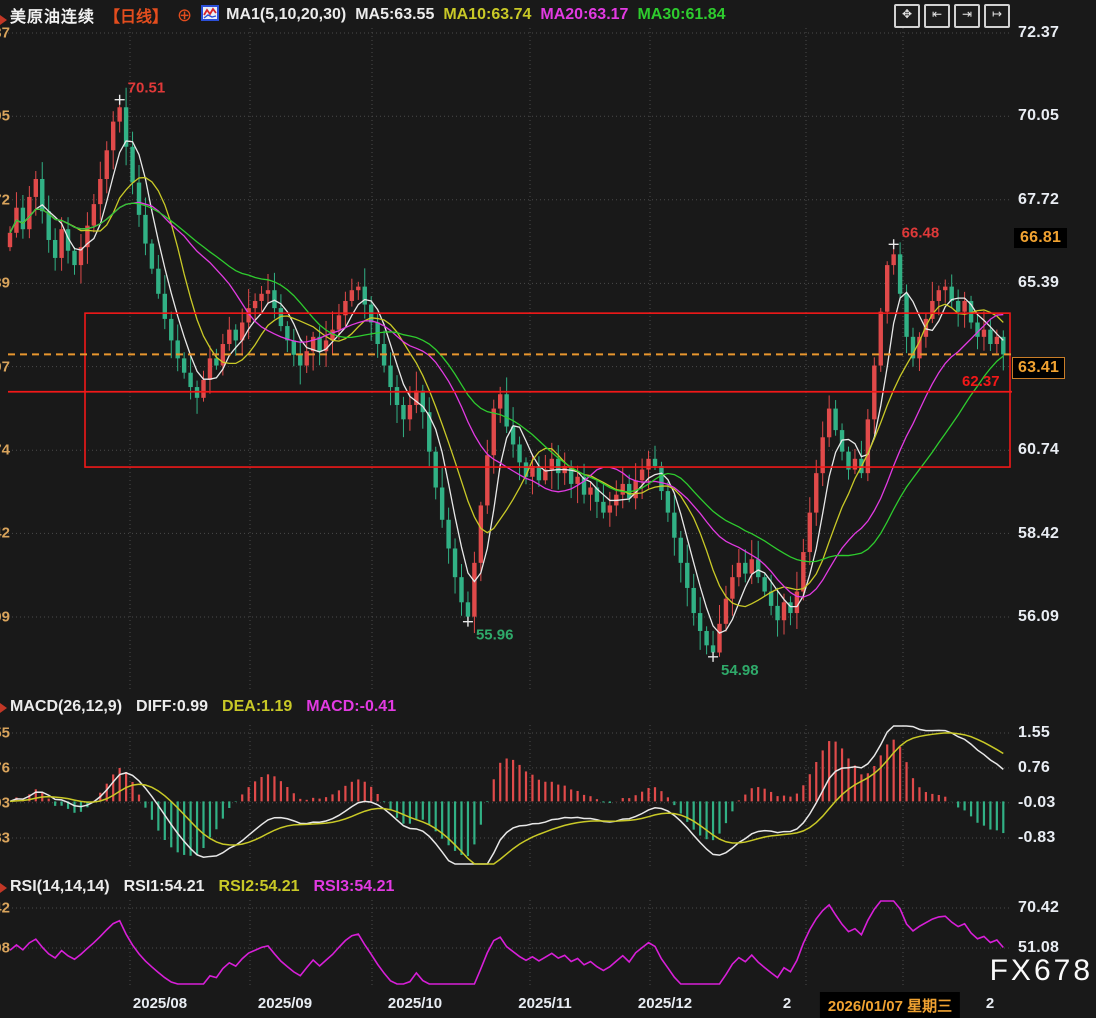  I want to click on timeframe-label: 【日线】, so click(136, 17).